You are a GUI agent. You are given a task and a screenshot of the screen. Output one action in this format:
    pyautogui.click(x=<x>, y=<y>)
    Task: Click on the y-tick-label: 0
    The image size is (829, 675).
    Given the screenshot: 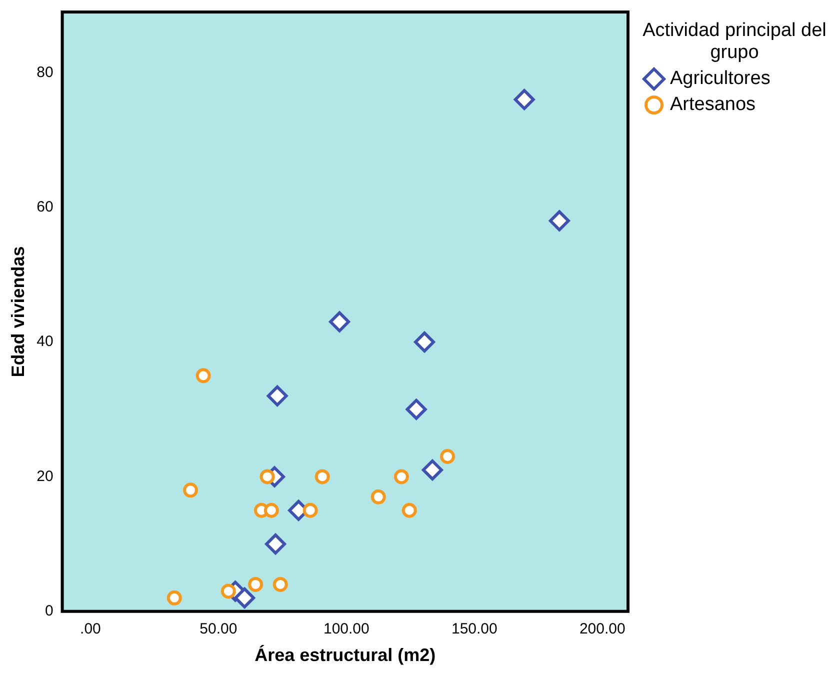 What is the action you would take?
    pyautogui.click(x=49, y=611)
    